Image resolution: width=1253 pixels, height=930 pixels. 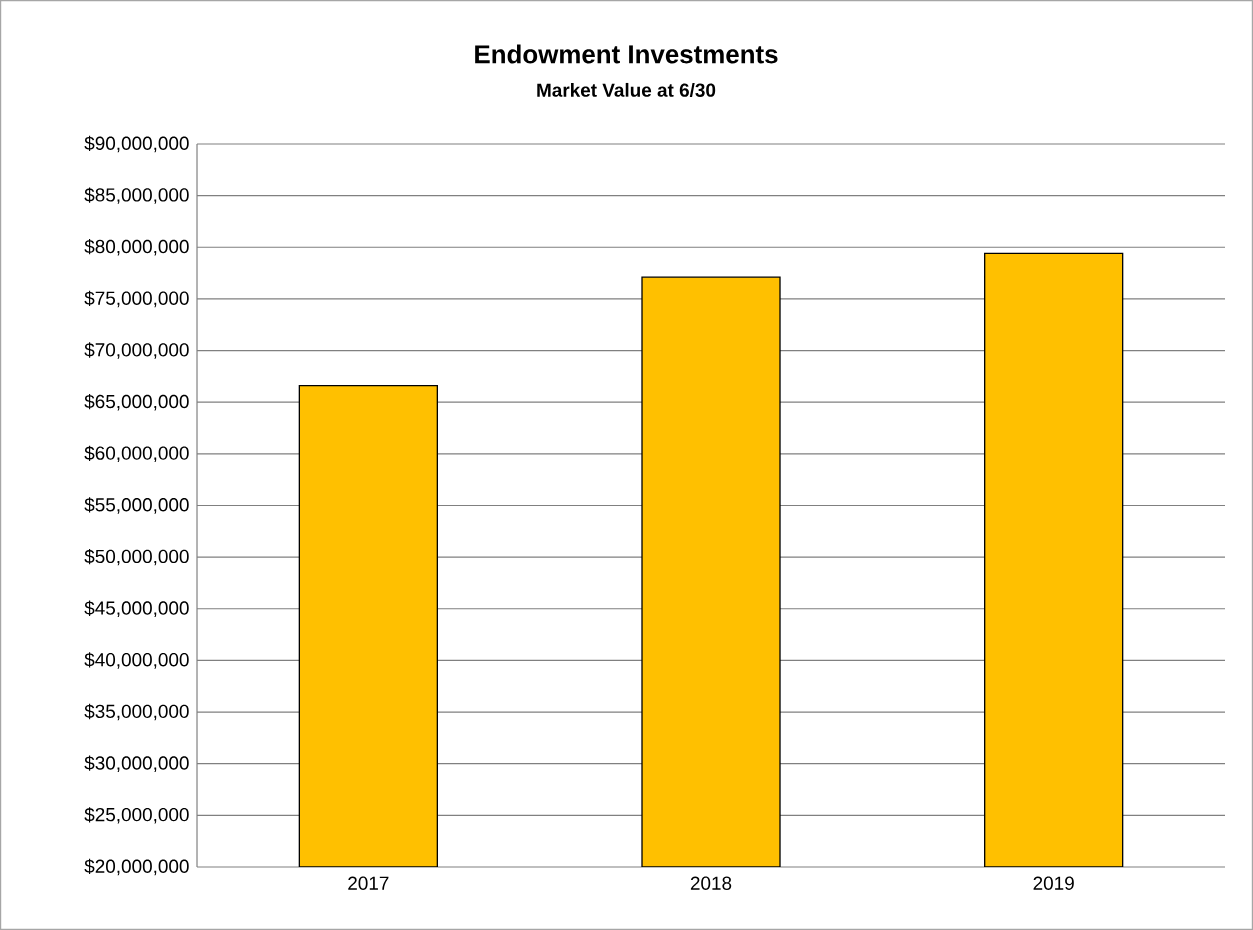 What do you see at coordinates (711, 883) in the screenshot?
I see `x-tick-label: 2018` at bounding box center [711, 883].